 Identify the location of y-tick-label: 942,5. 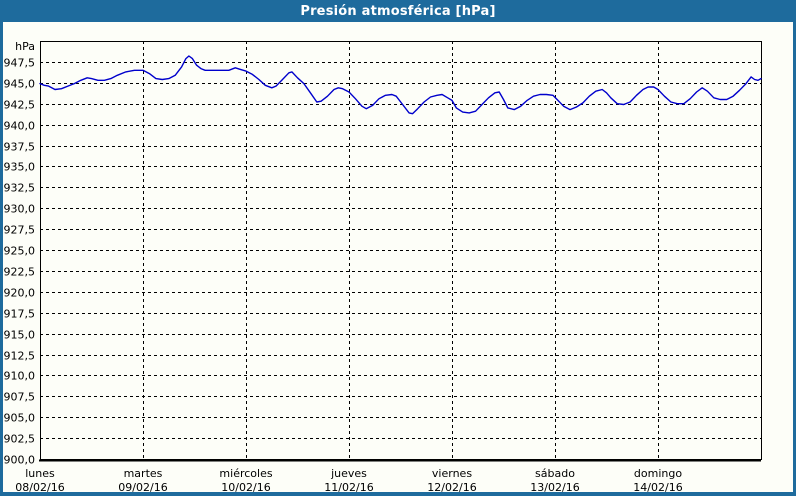
(20, 105).